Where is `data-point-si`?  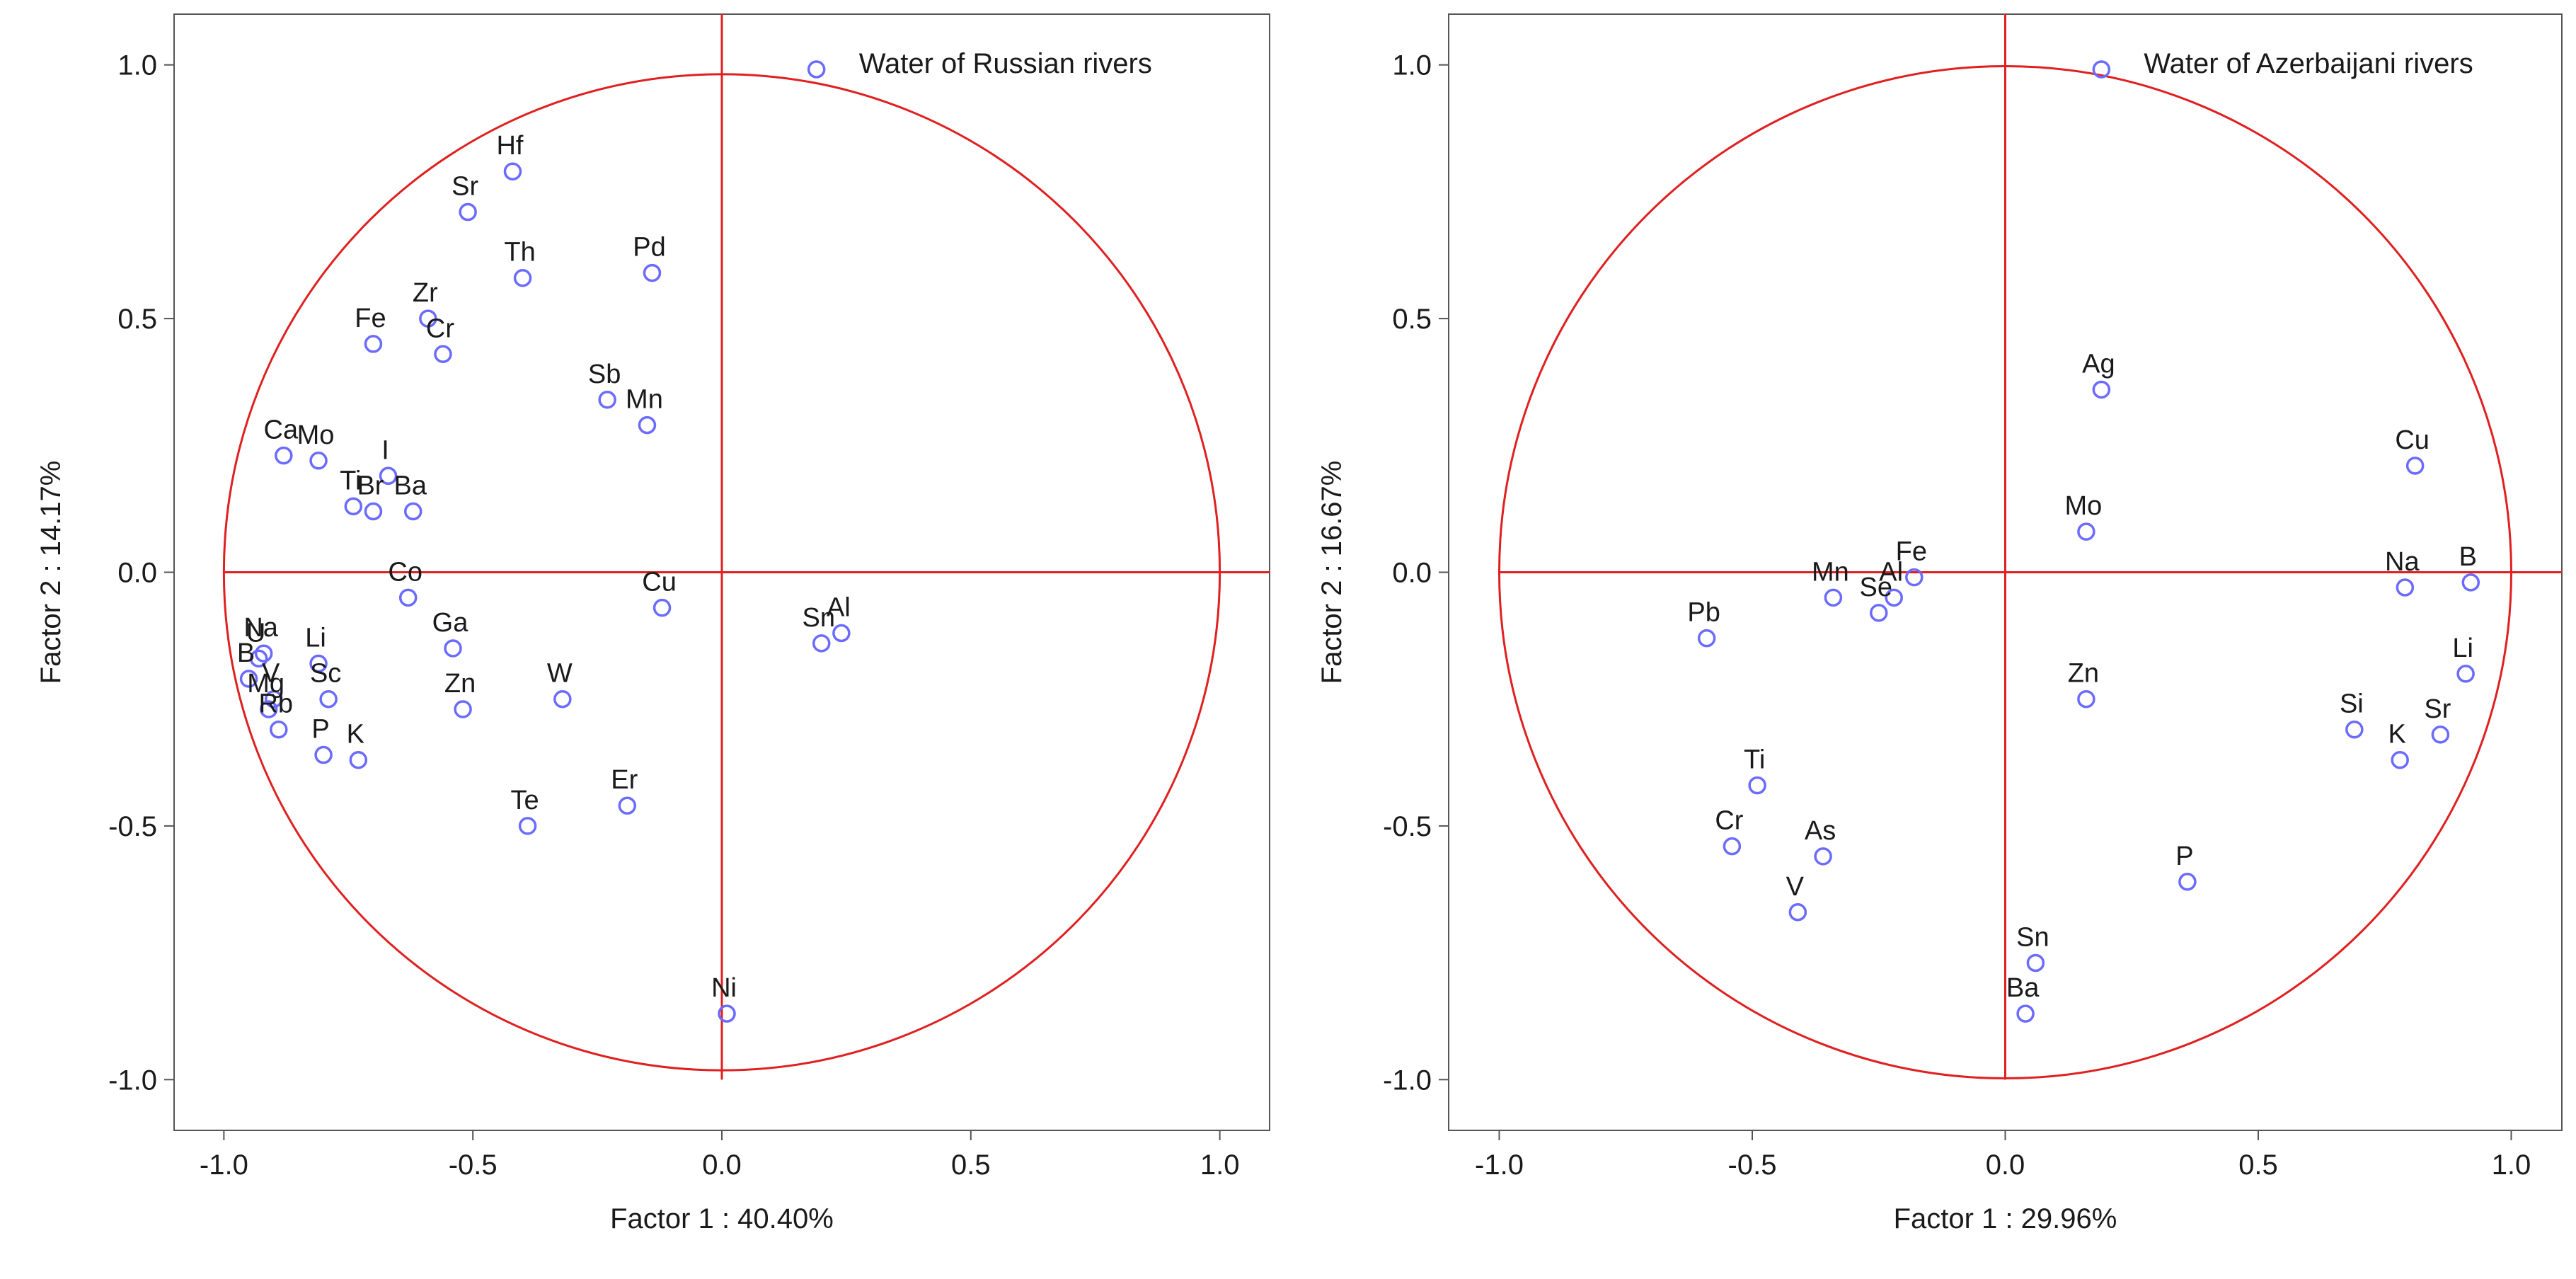
data-point-si is located at coordinates (2354, 729).